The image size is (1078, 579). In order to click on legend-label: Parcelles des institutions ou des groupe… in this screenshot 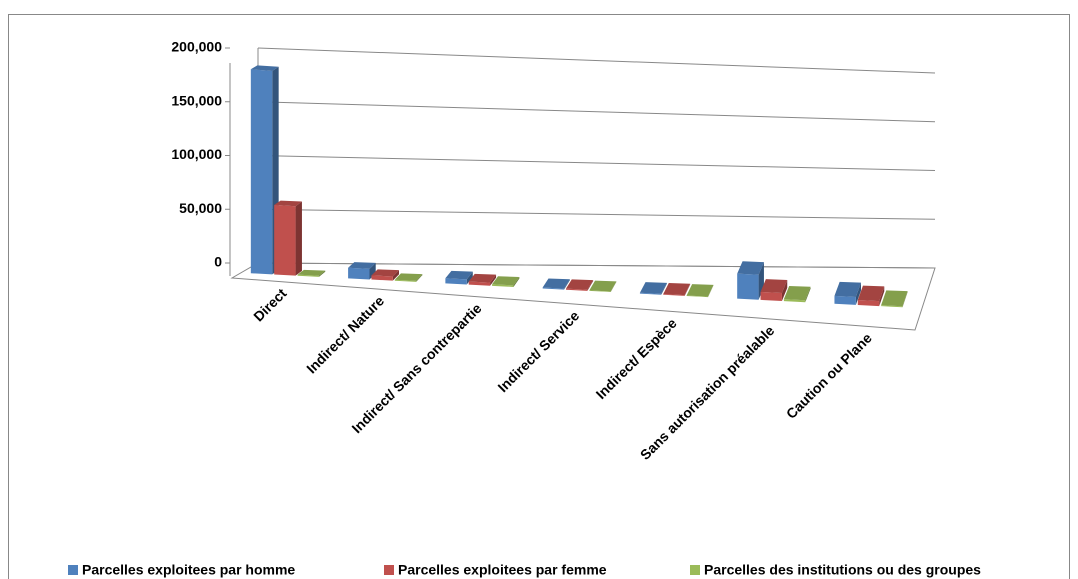, I will do `click(842, 570)`.